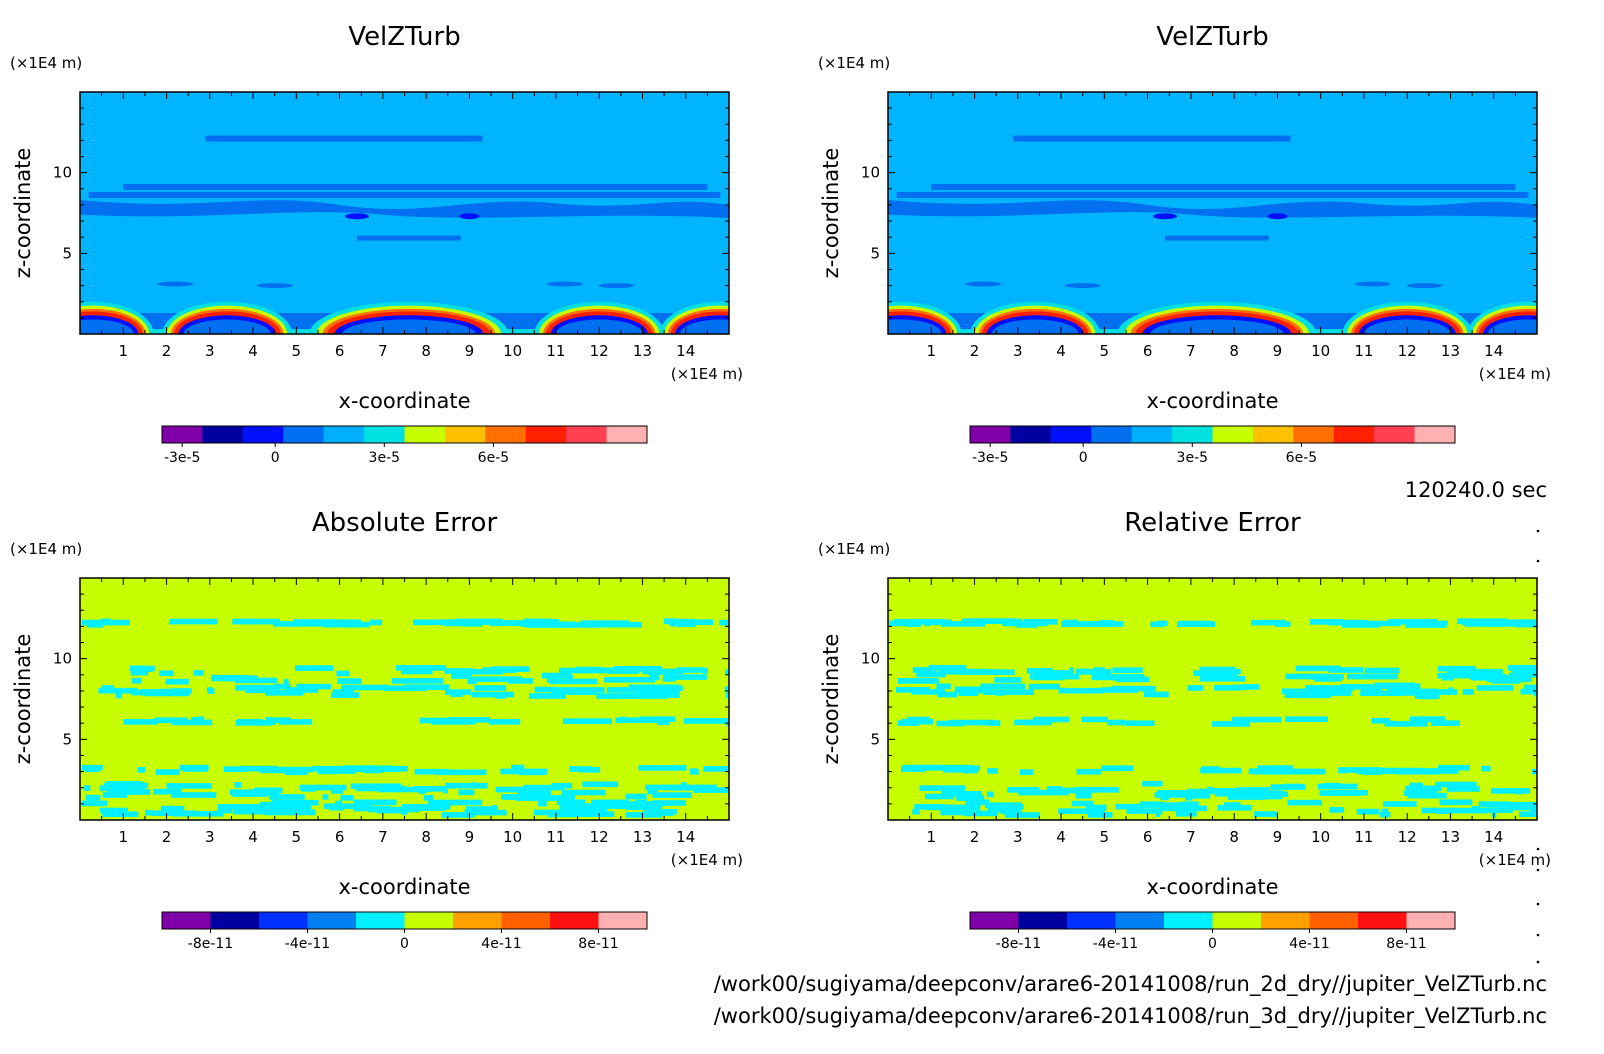 The width and height of the screenshot is (1604, 1054). Describe the element at coordinates (685, 351) in the screenshot. I see `x-tick-label: 14` at that location.